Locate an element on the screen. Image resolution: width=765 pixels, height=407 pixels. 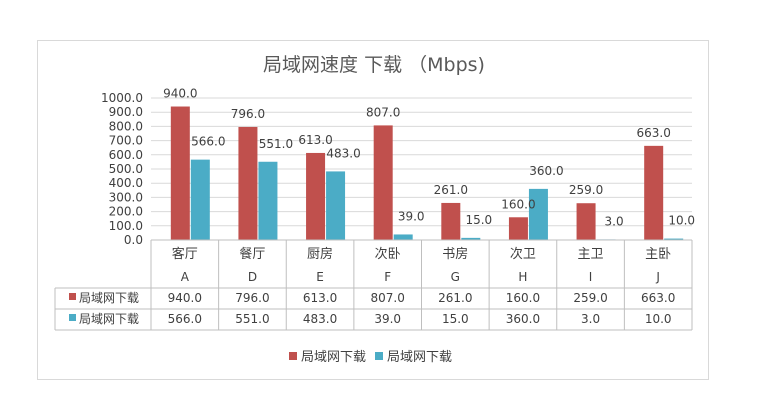
sub-category-label: E is located at coordinates (320, 277).